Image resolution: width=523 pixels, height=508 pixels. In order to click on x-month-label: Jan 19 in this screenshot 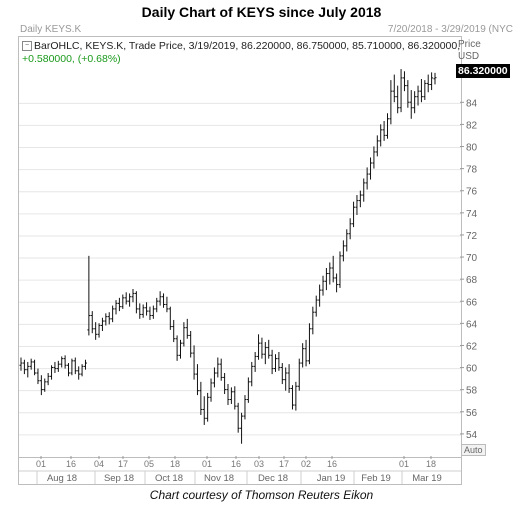, I will do `click(331, 478)`.